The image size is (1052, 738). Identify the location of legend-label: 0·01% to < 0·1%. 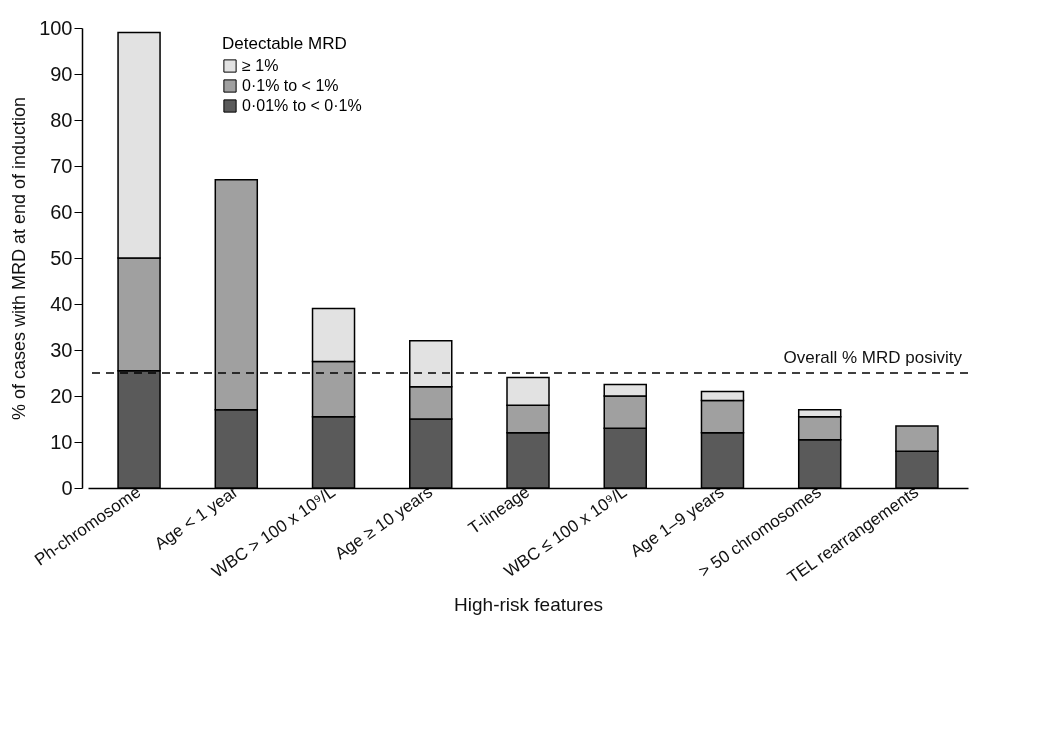
(302, 105).